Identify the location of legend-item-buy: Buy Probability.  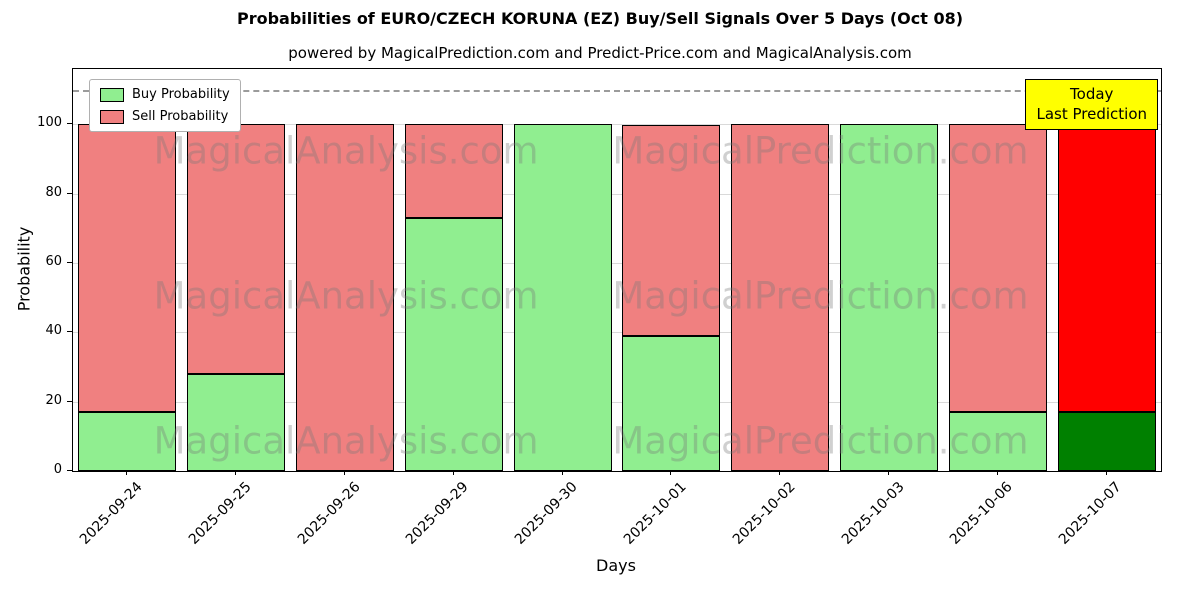
(165, 94).